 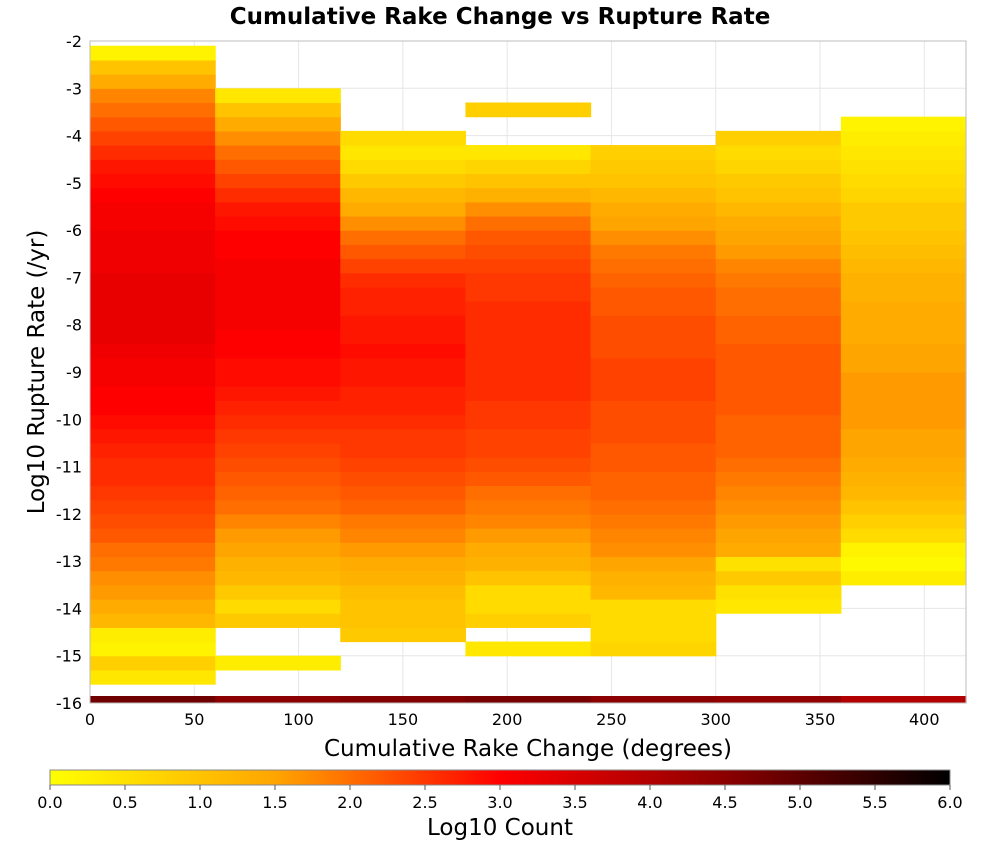 What do you see at coordinates (820, 719) in the screenshot?
I see `x-tick-label: 350` at bounding box center [820, 719].